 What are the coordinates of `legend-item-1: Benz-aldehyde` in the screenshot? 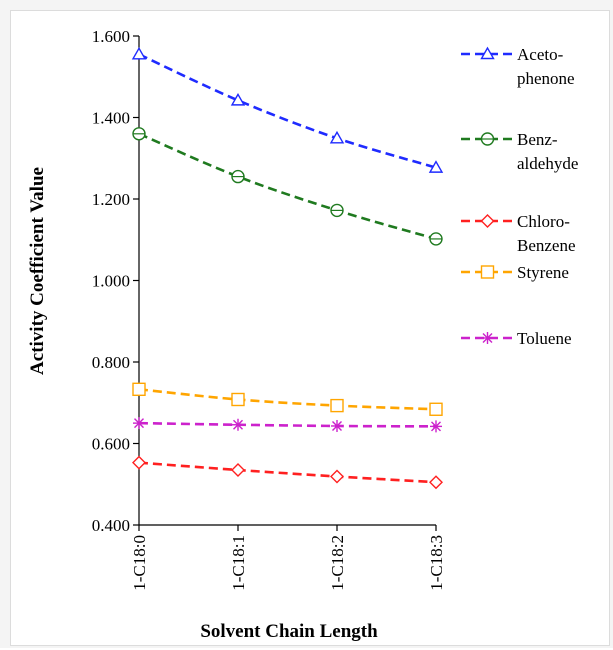 It's located at (519, 151).